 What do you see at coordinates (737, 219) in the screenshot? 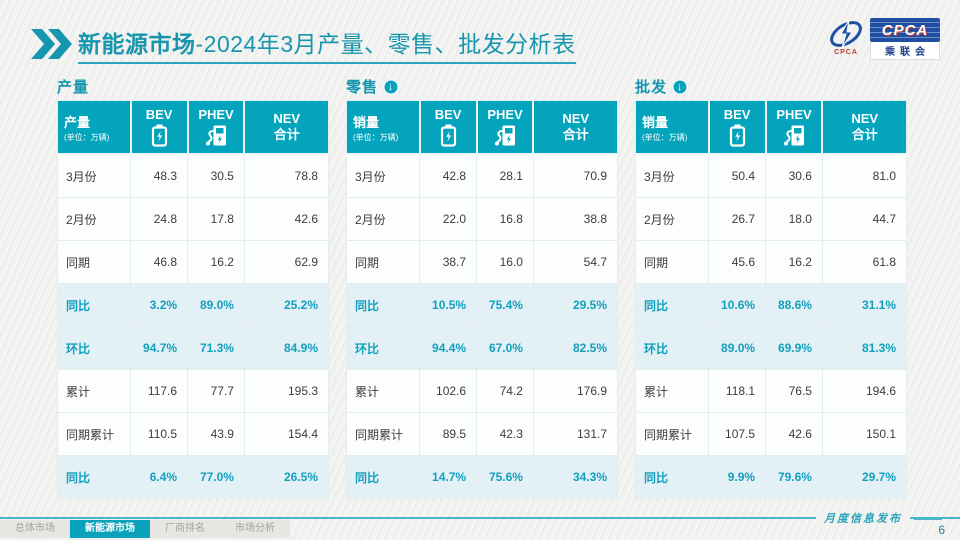
I see `row-value: 26.7` at bounding box center [737, 219].